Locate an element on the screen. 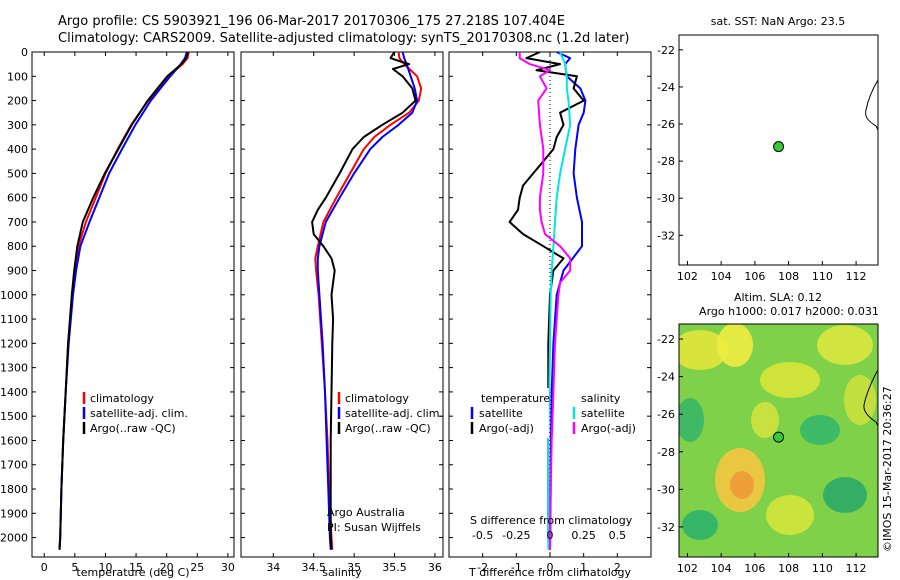 The width and height of the screenshot is (900, 580). s-tick-label: 0.25 is located at coordinates (583, 535).